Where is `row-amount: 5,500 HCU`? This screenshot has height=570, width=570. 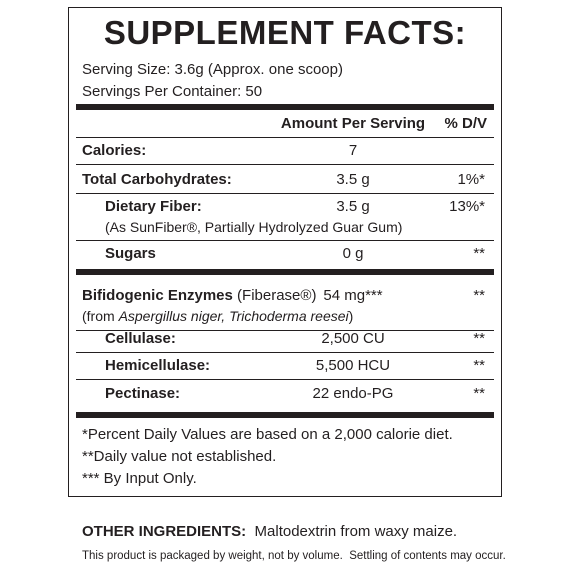
row-amount: 5,500 HCU is located at coordinates (353, 365).